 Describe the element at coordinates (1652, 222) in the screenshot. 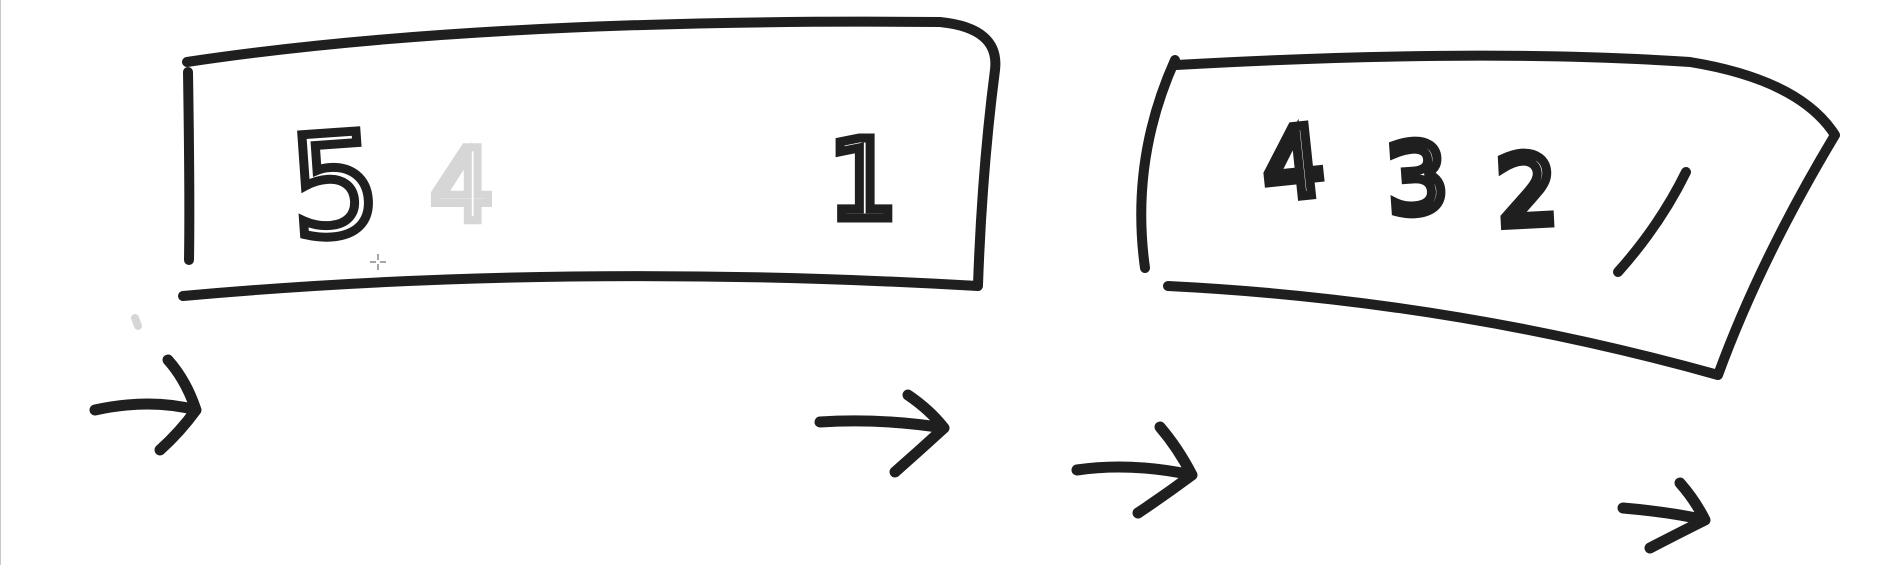

I see `right-box-digit-1-stroke` at that location.